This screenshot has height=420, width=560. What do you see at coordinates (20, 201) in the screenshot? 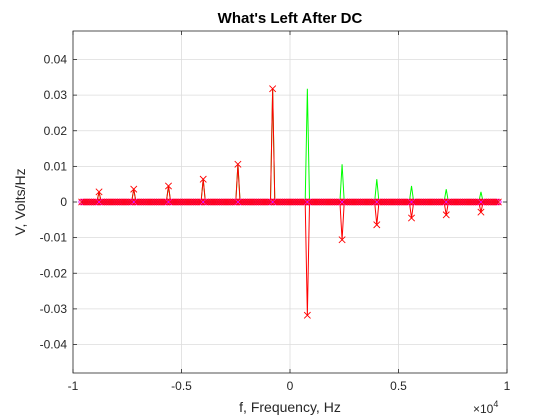
I see `y-axis-label: V, Volts/Hz` at bounding box center [20, 201].